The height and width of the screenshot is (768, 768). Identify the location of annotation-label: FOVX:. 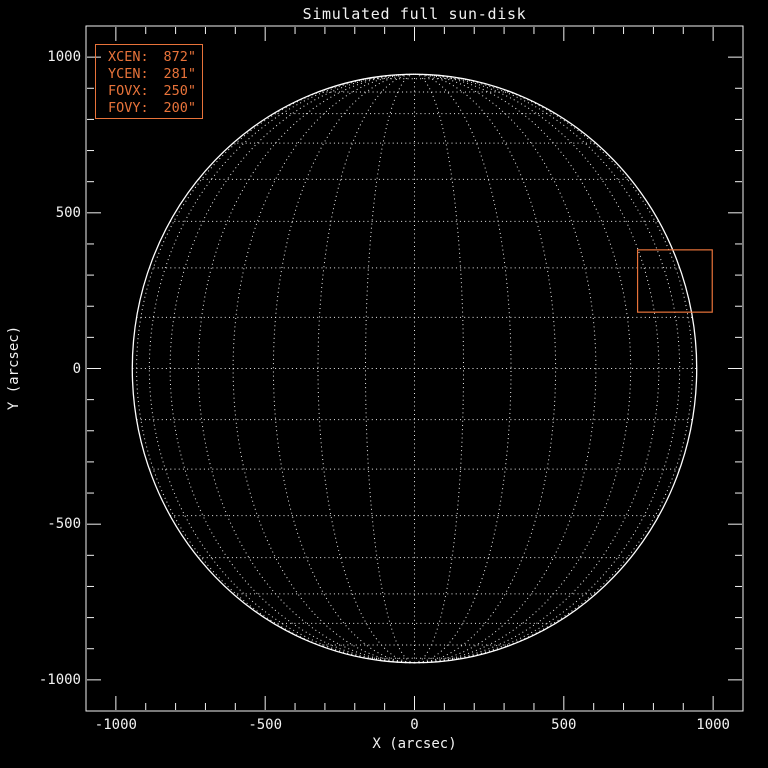
(128, 91).